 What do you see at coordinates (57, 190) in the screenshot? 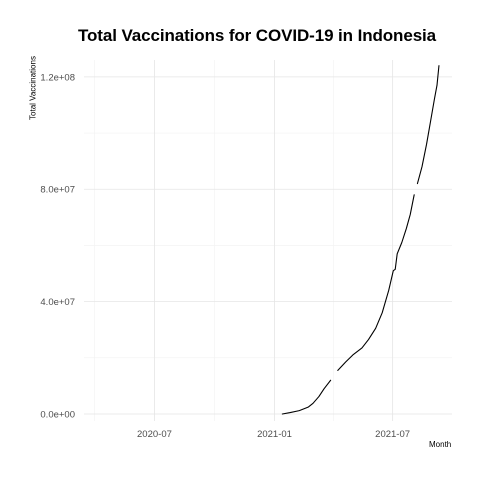
I see `y-tick-label: 8.0e+07` at bounding box center [57, 190].